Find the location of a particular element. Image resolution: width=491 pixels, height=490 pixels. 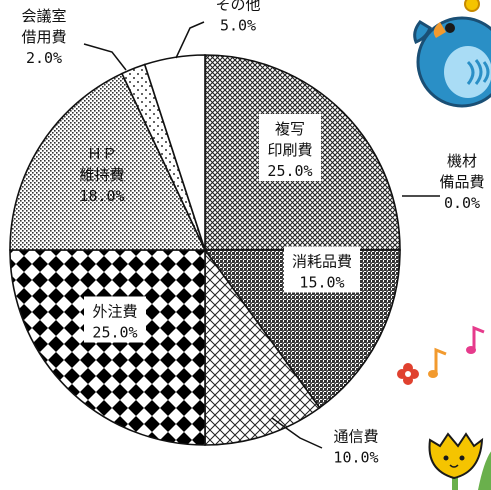

slice-value-label: 0.0% is located at coordinates (462, 203).